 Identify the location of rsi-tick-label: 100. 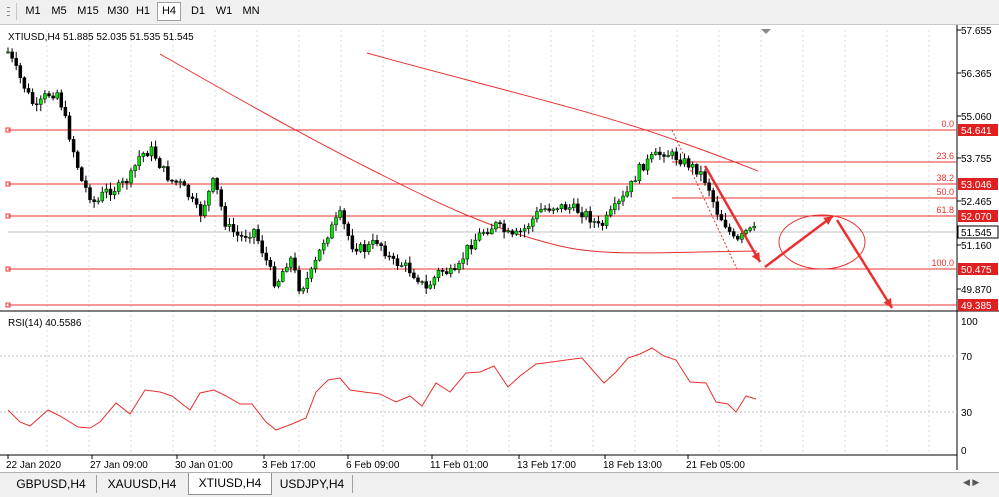
(969, 322).